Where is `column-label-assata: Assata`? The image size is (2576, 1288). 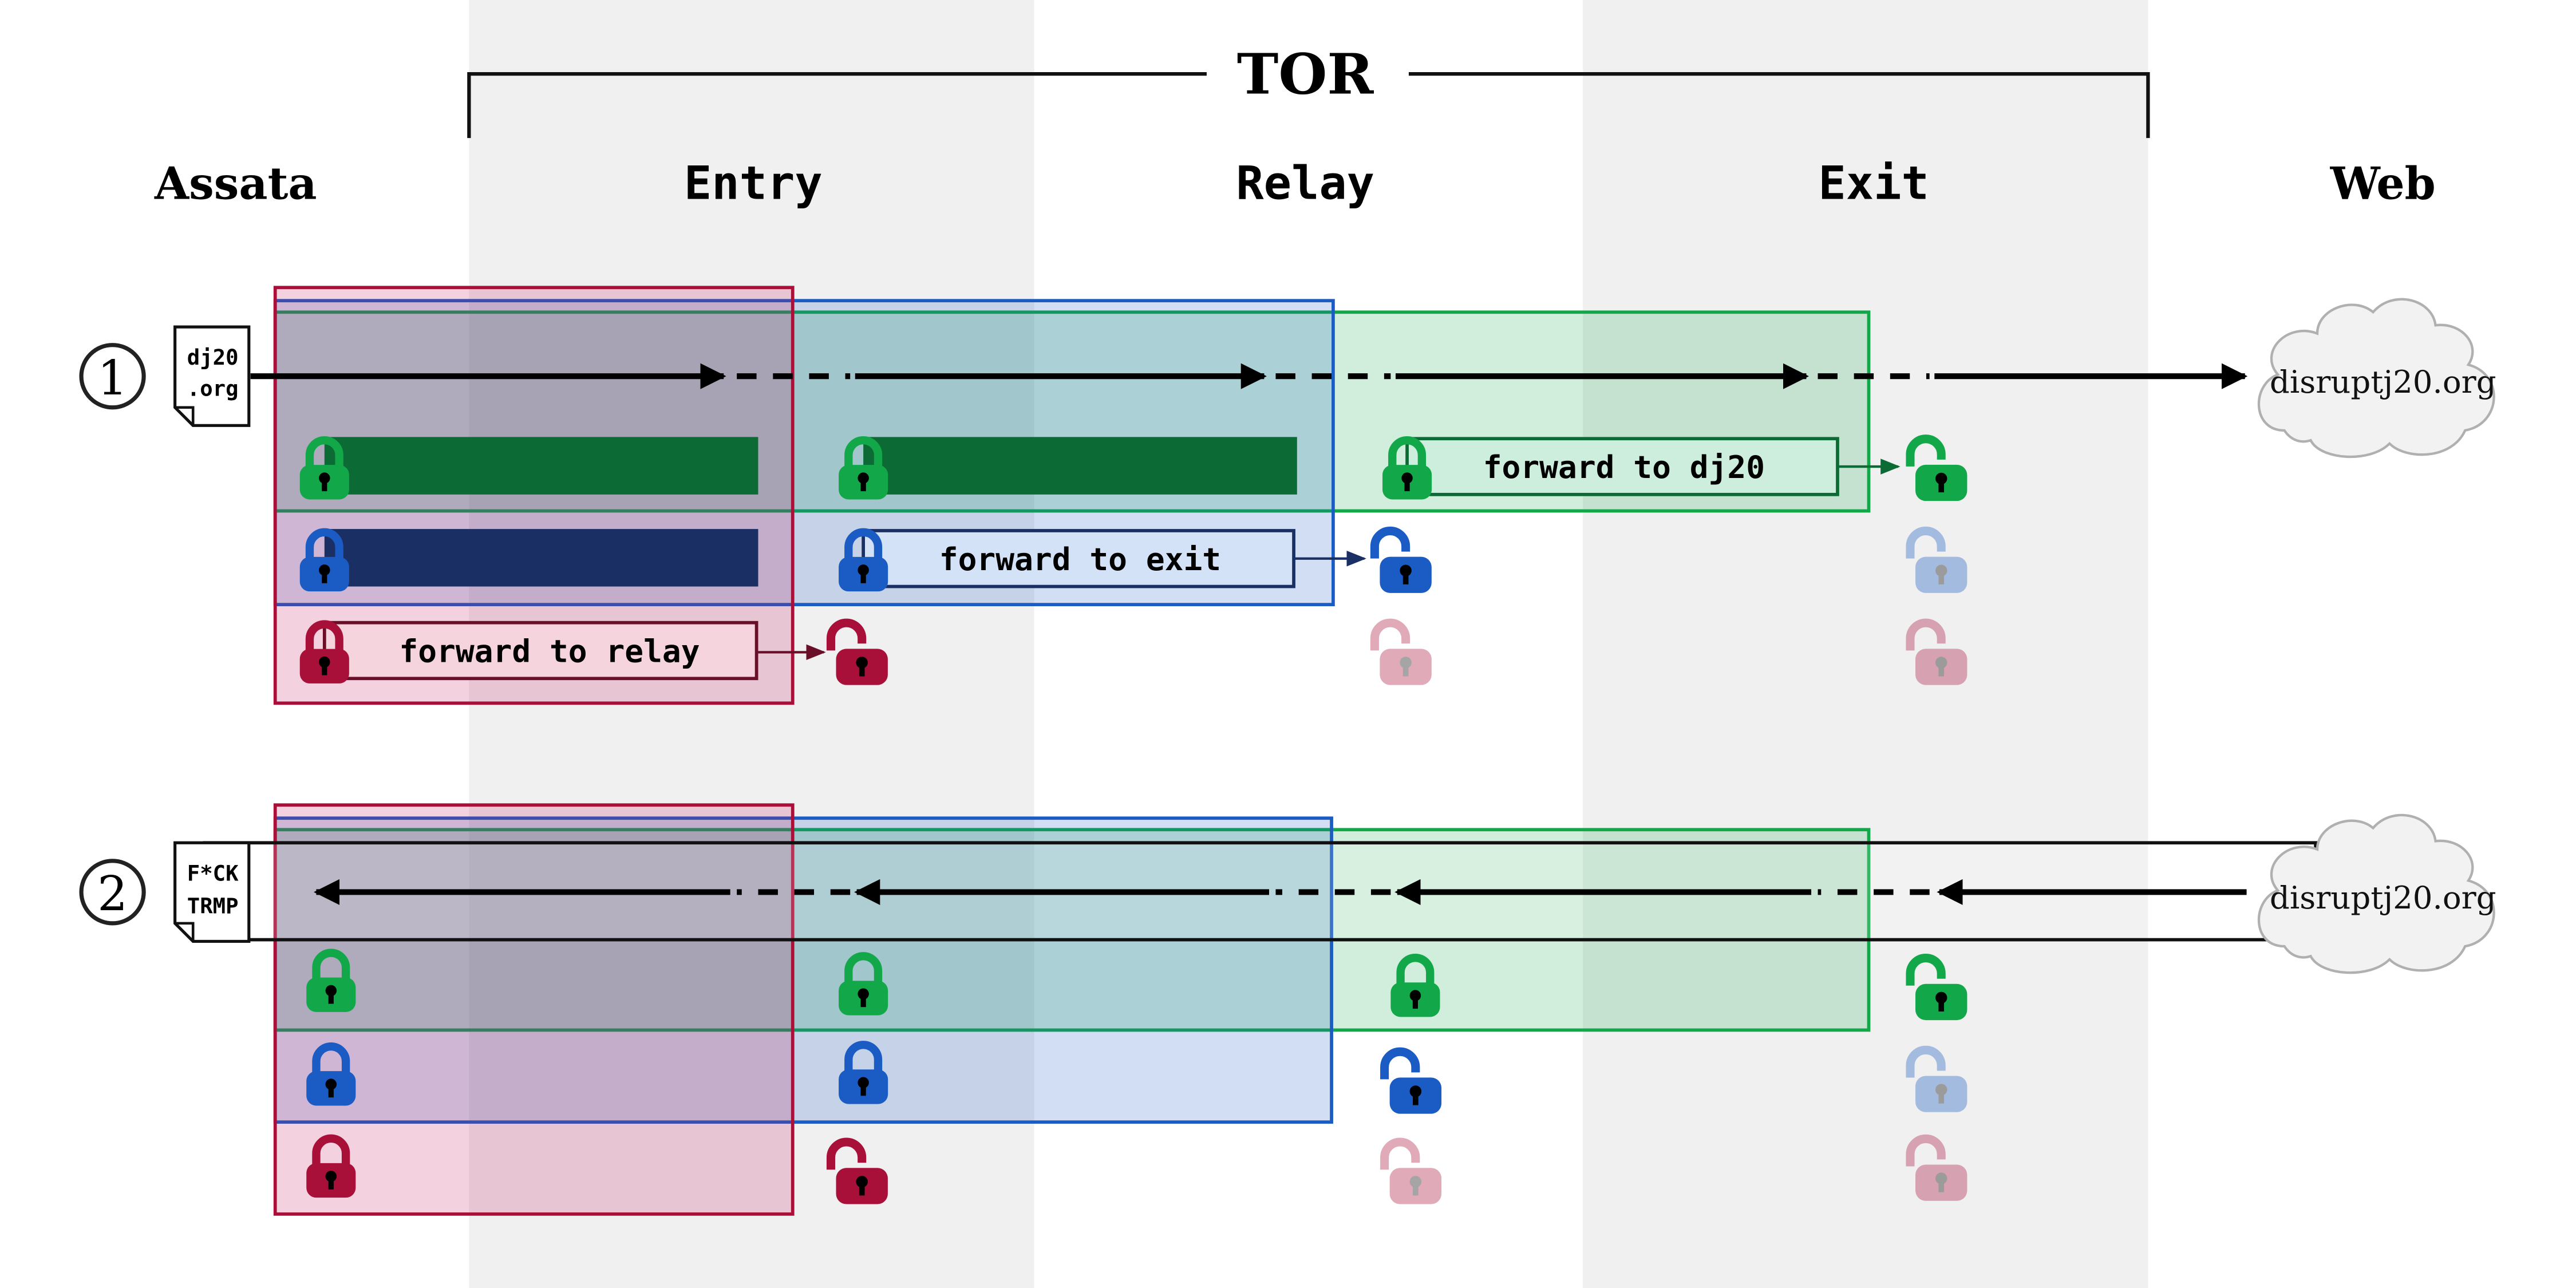 column-label-assata: Assata is located at coordinates (235, 183).